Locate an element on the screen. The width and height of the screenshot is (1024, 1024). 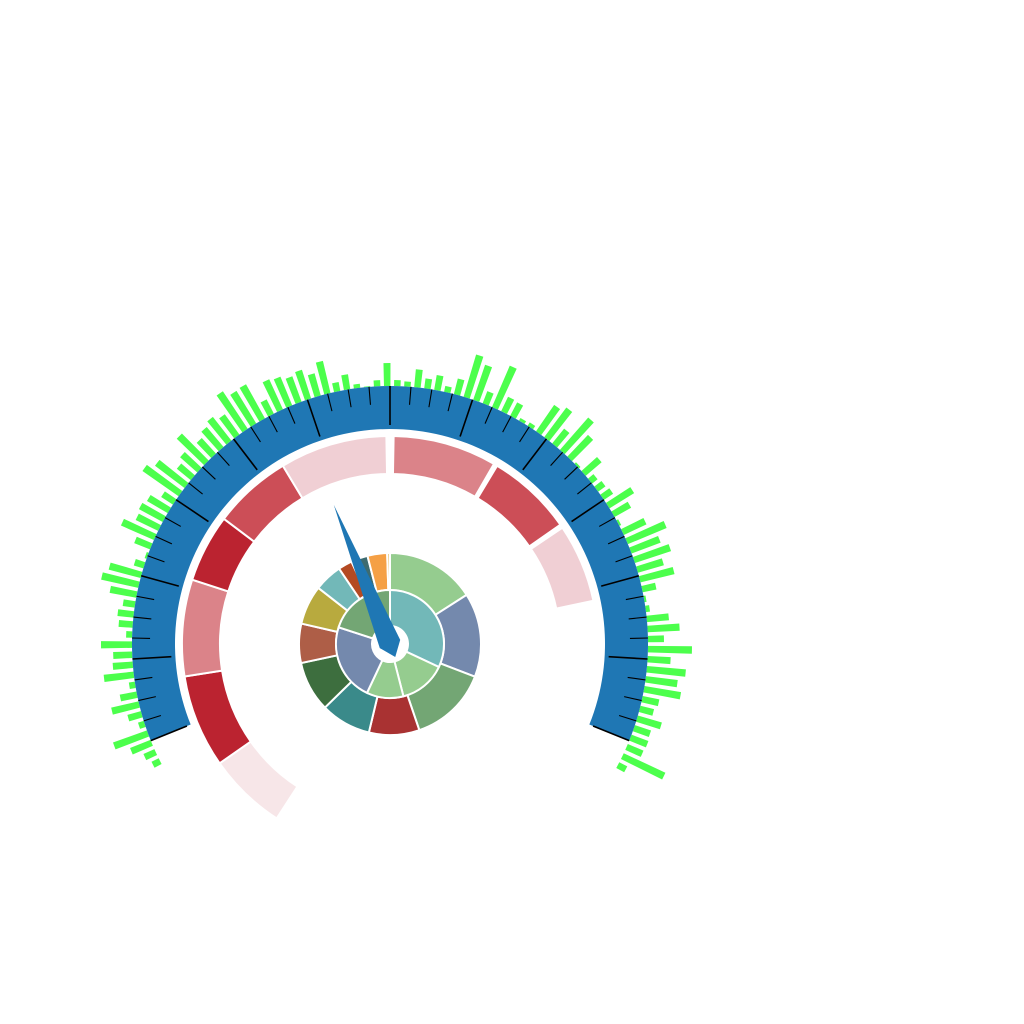
gauge-pointer-layer is located at coordinates (367, 580).